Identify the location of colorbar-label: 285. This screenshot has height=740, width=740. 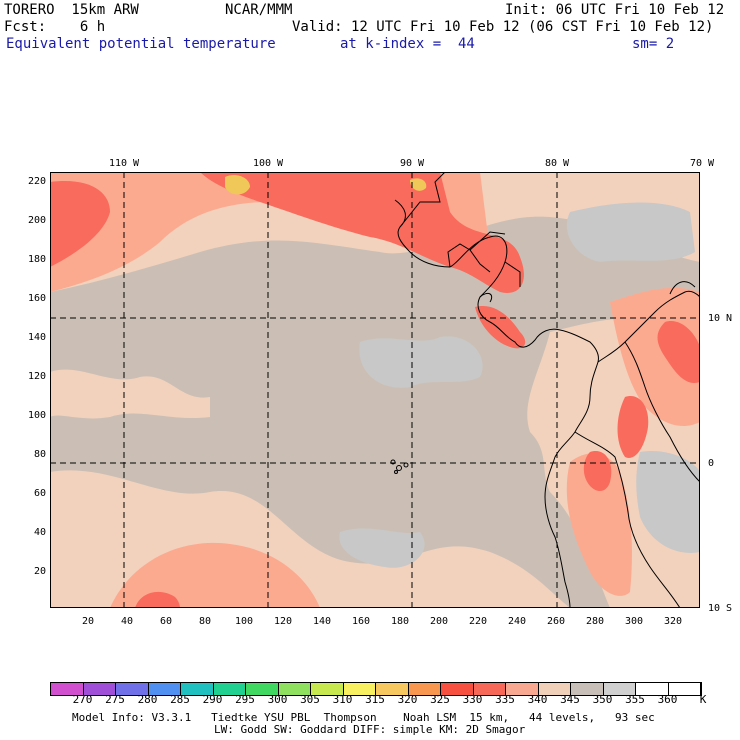
(180, 699).